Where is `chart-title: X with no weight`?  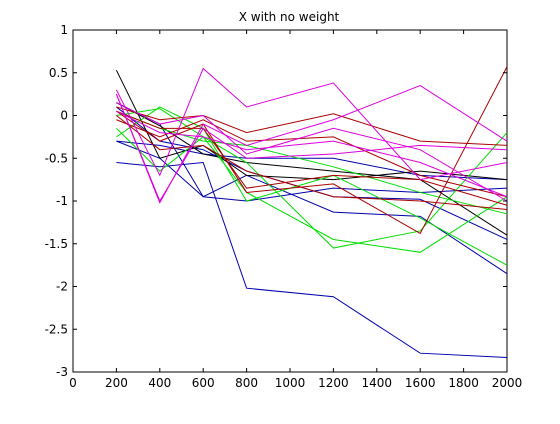
chart-title: X with no weight is located at coordinates (289, 17).